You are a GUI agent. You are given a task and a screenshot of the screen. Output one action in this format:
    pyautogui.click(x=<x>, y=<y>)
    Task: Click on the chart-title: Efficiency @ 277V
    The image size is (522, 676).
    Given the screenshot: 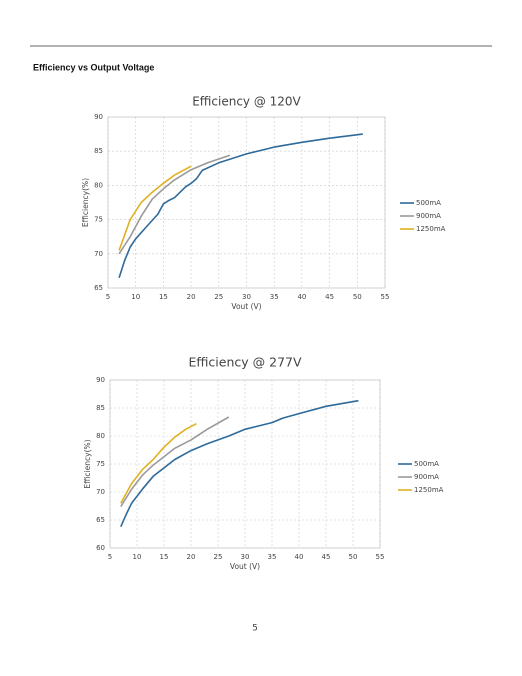 What is the action you would take?
    pyautogui.click(x=245, y=362)
    